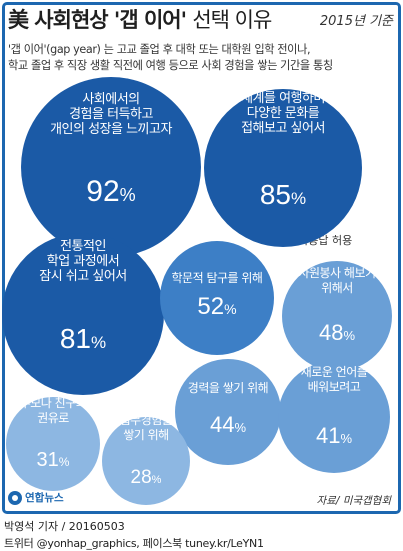 The height and width of the screenshot is (551, 403). I want to click on bubble-label-line: 자원봉사 해보기, so click(336, 273).